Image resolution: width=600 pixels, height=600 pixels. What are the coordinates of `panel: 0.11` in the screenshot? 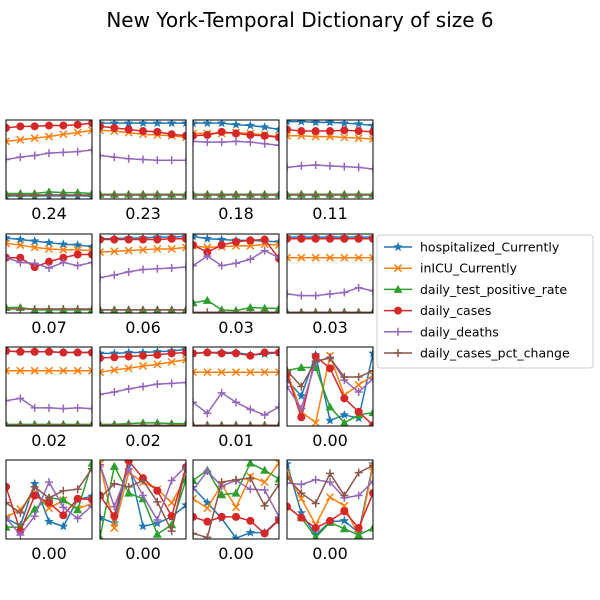 It's located at (330, 171).